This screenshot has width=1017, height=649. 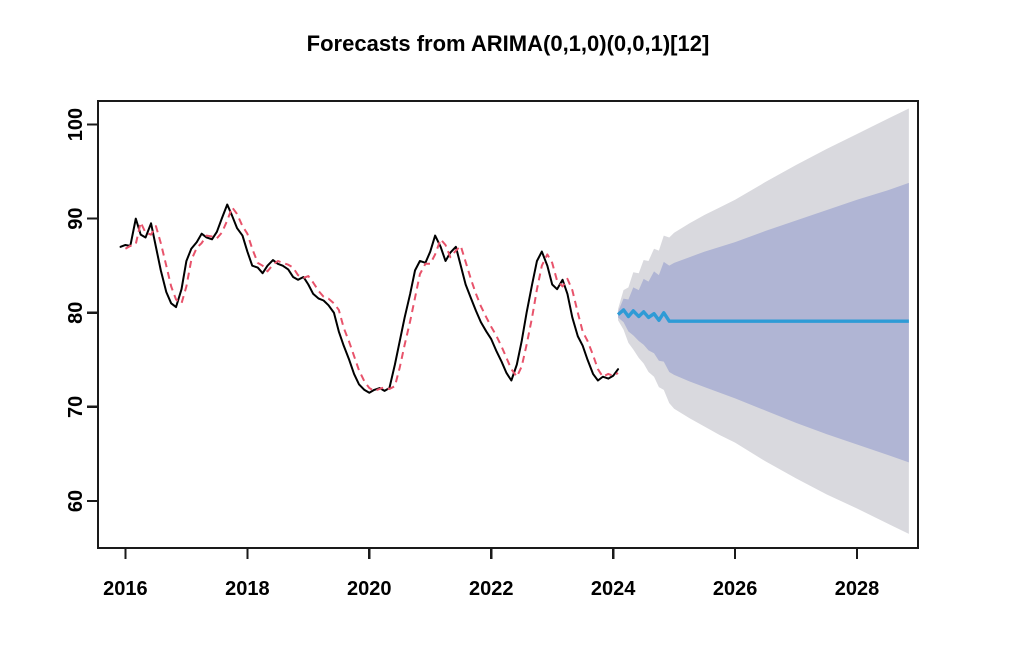 What do you see at coordinates (857, 589) in the screenshot?
I see `x-tick-label: 2028` at bounding box center [857, 589].